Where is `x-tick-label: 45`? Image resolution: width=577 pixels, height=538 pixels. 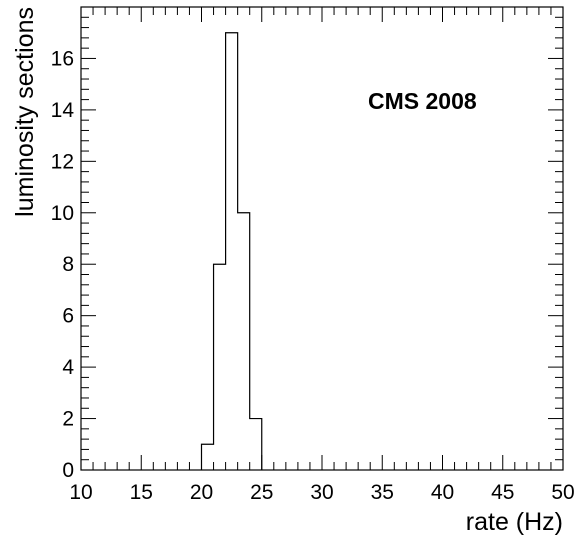
x-tick-label: 45 is located at coordinates (502, 492).